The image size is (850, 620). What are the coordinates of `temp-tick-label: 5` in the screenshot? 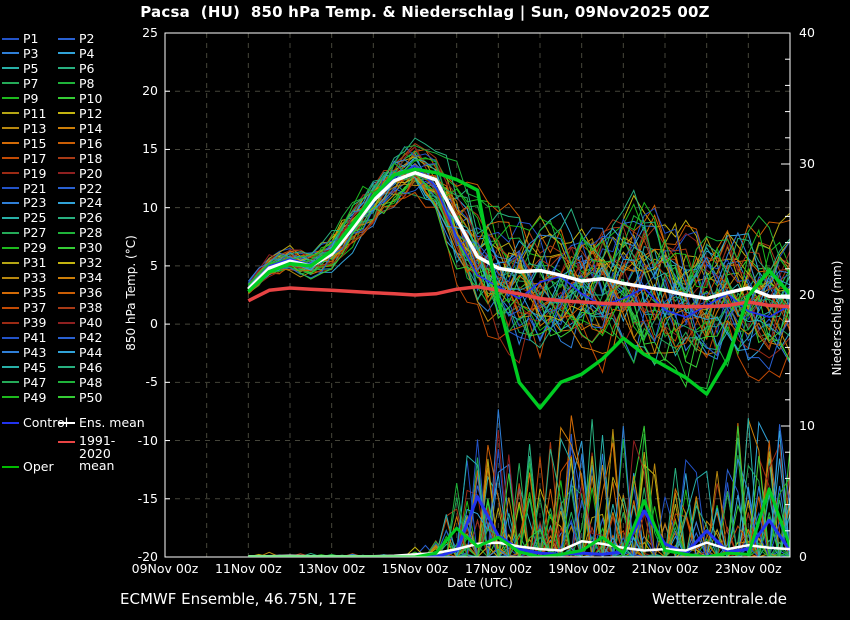 It's located at (154, 265).